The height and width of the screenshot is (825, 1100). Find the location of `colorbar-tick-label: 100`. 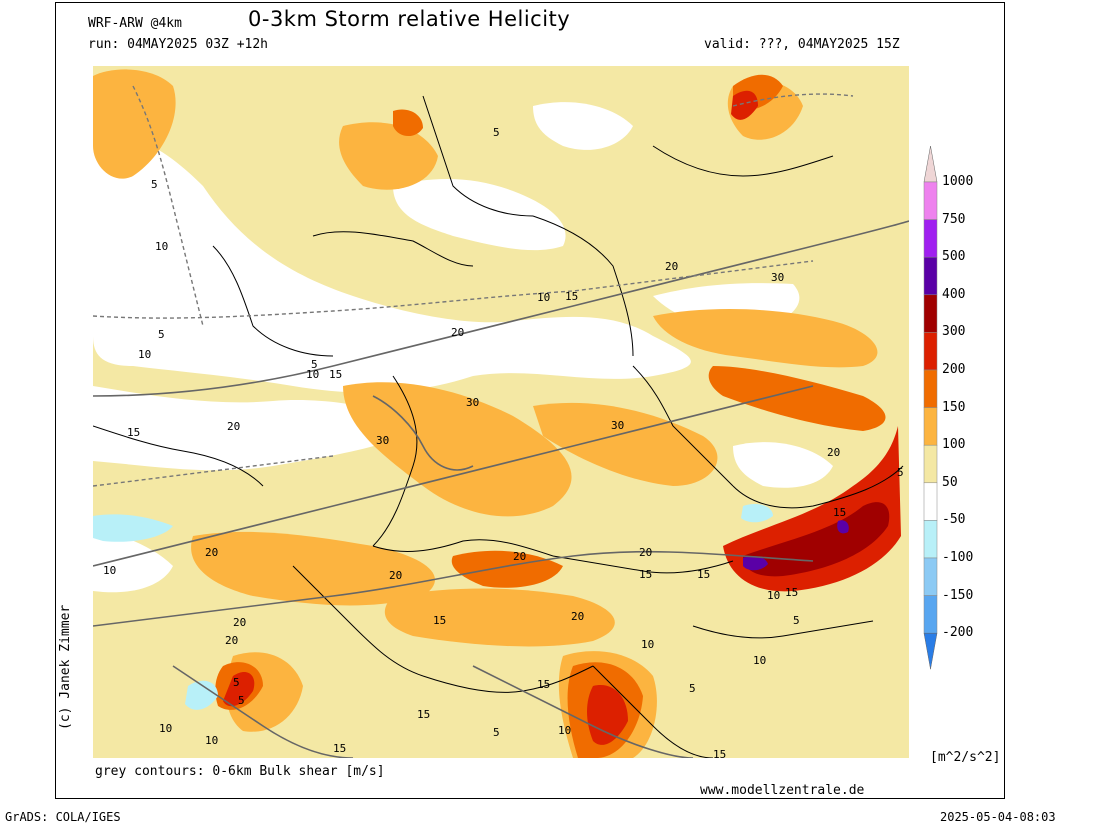

colorbar-tick-label: 100 is located at coordinates (954, 445).